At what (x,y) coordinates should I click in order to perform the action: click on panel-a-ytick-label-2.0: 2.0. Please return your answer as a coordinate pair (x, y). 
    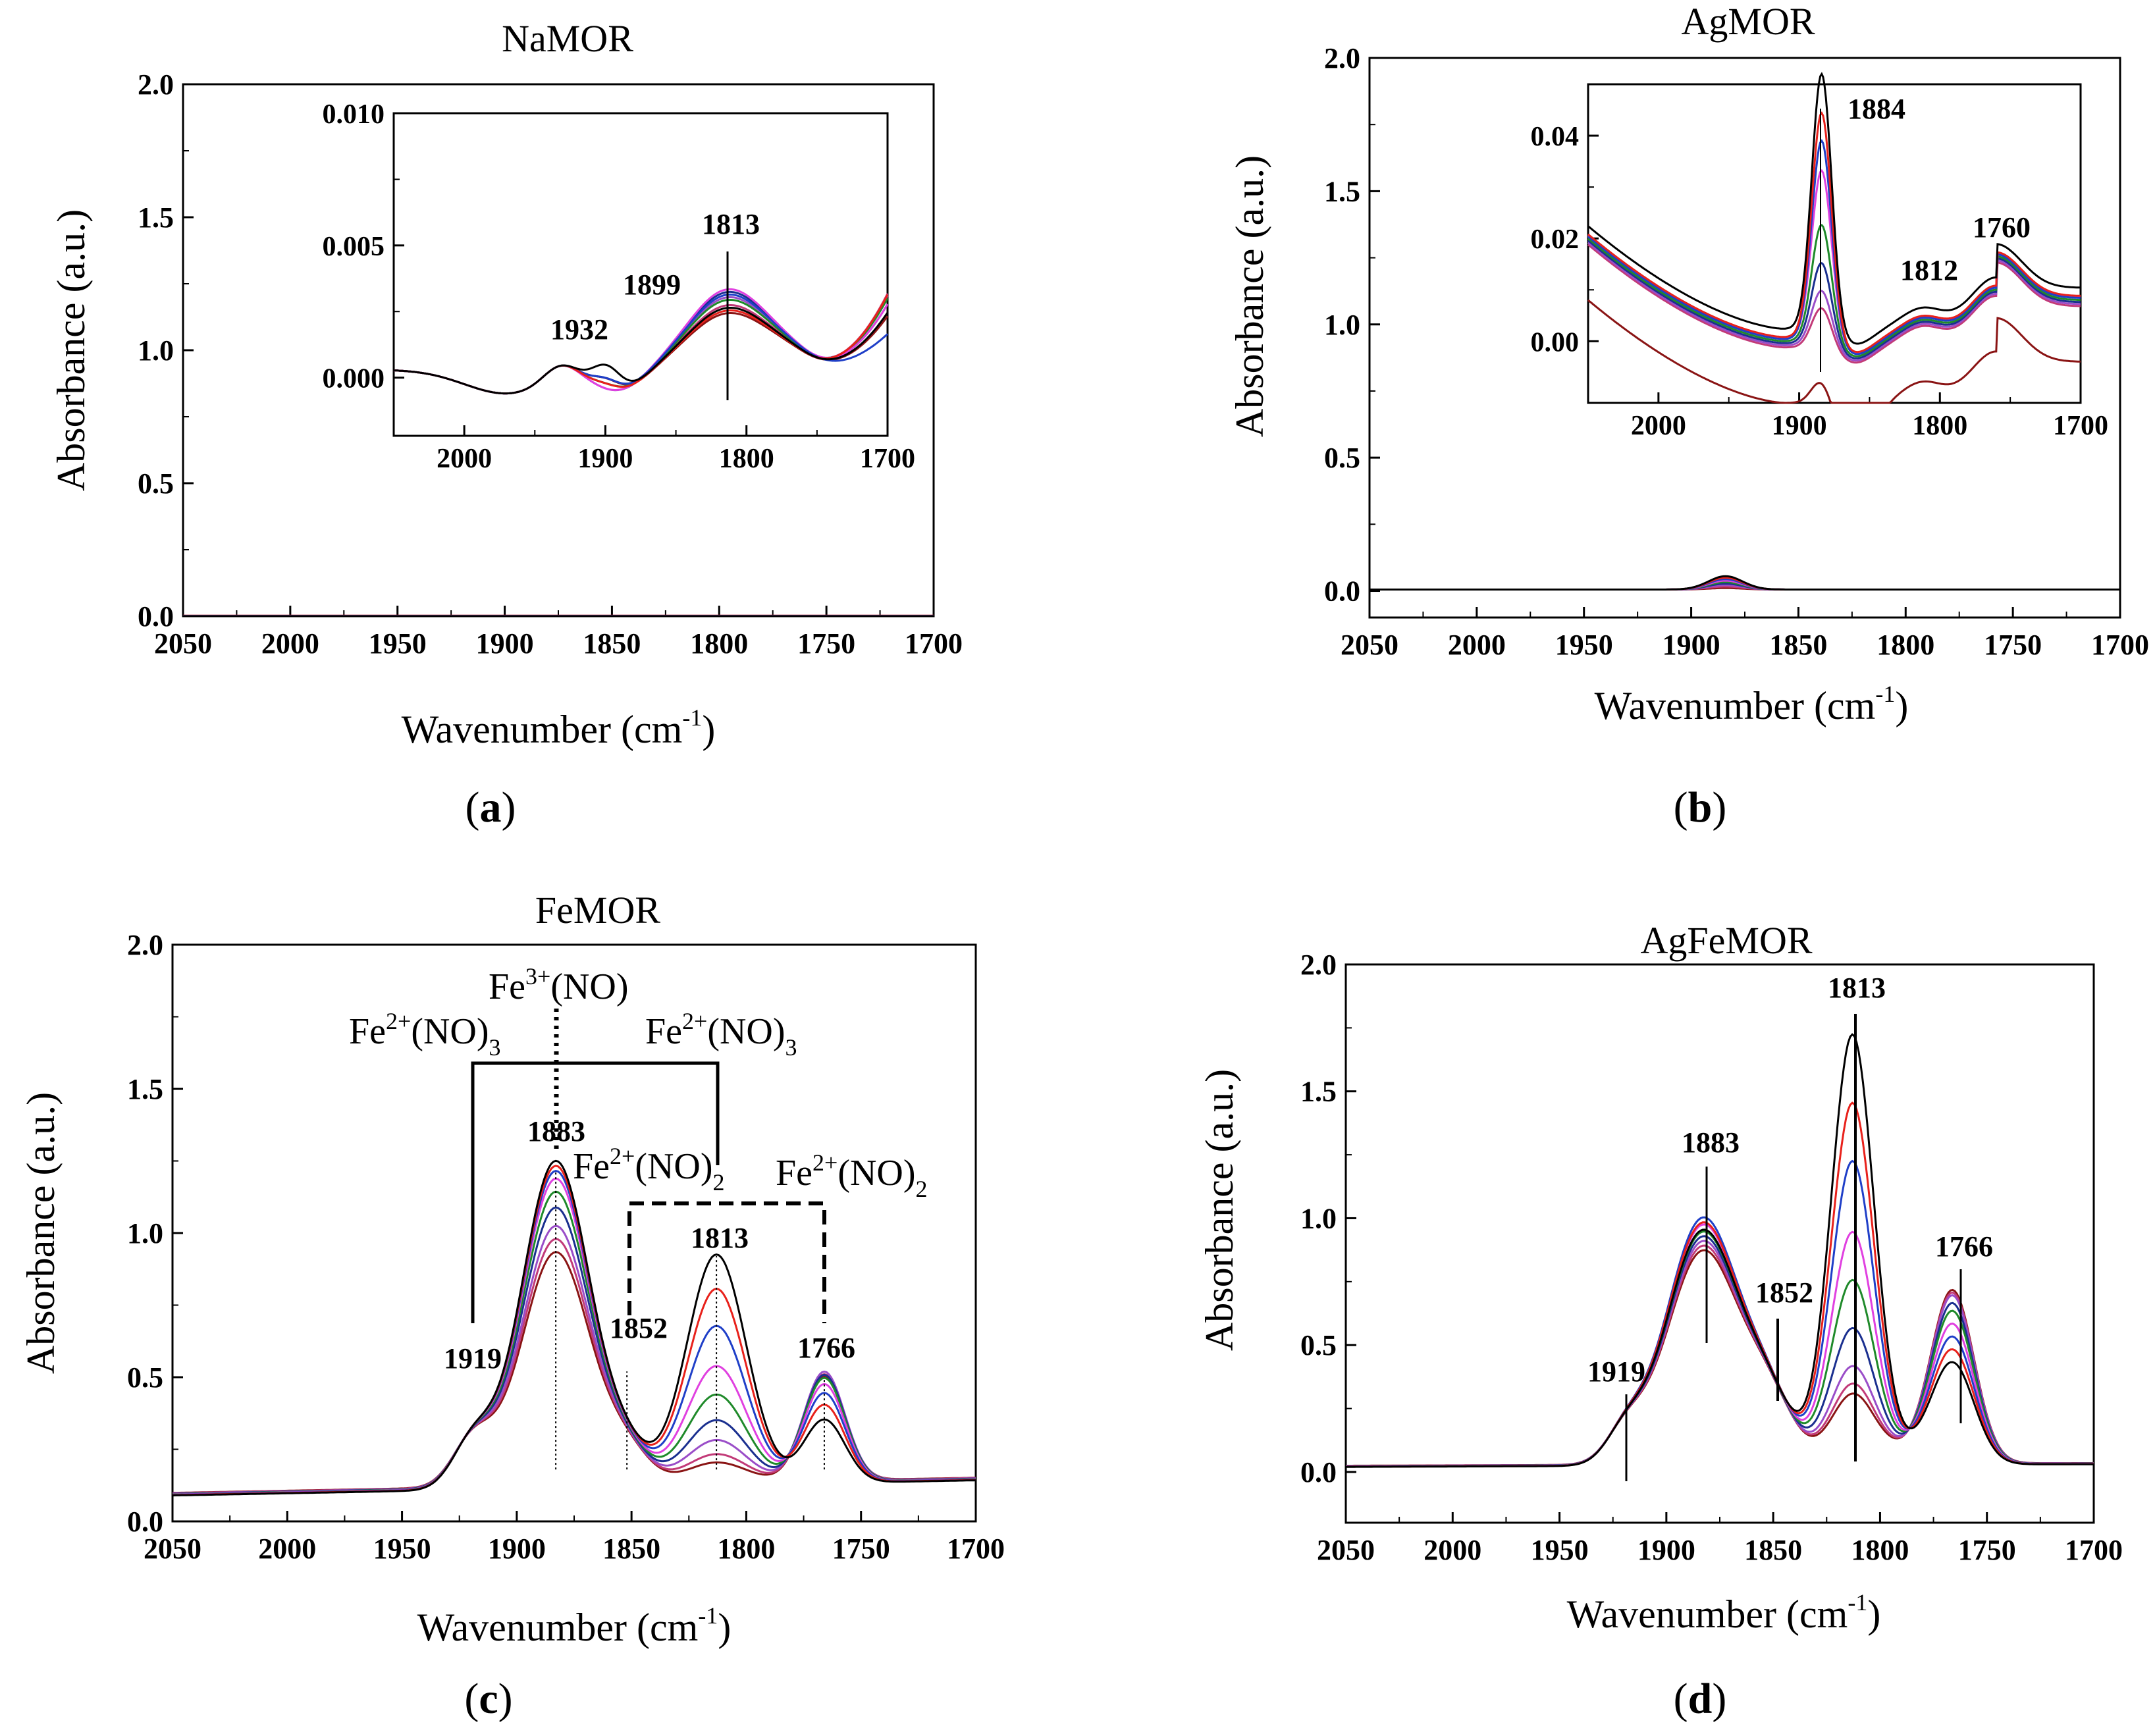
    Looking at the image, I should click on (156, 84).